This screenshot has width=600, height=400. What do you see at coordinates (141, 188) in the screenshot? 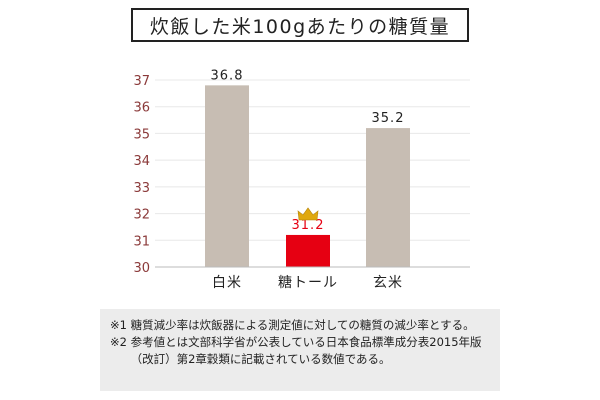
I see `y-tick-label: 33` at bounding box center [141, 188].